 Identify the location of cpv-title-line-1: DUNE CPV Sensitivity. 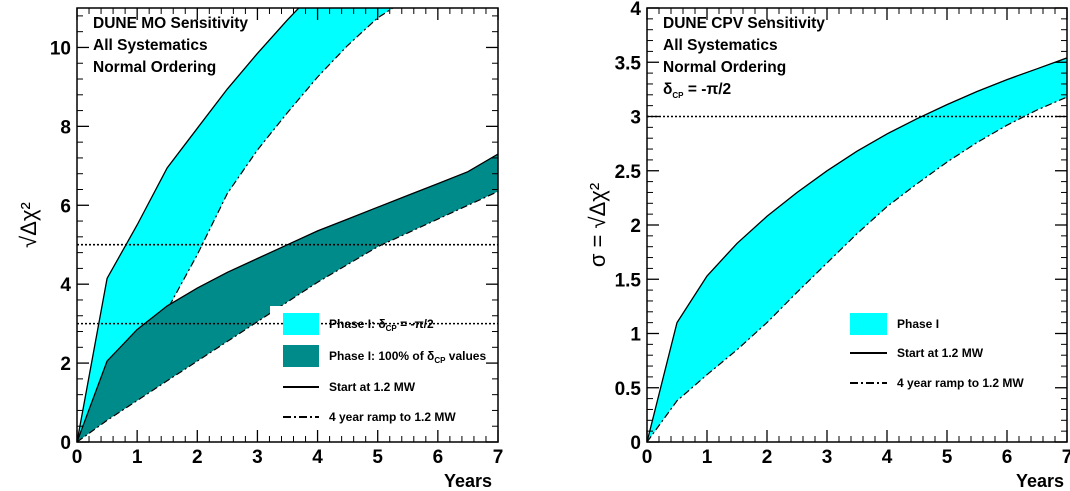
(744, 23).